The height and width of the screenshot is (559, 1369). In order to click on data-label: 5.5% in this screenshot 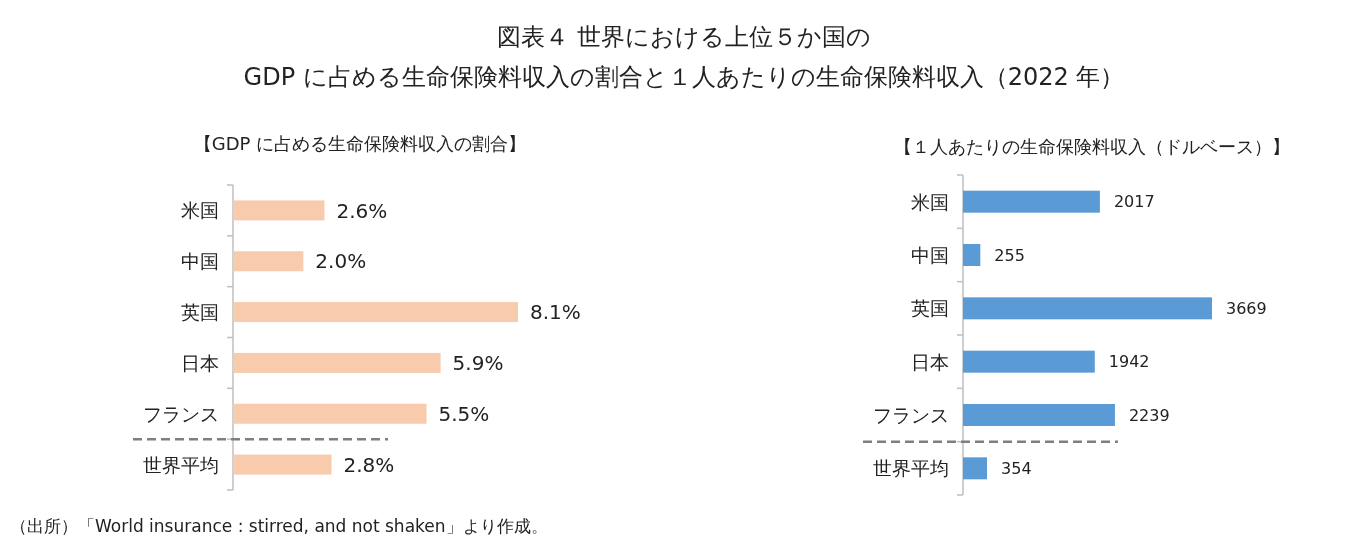, I will do `click(464, 413)`.